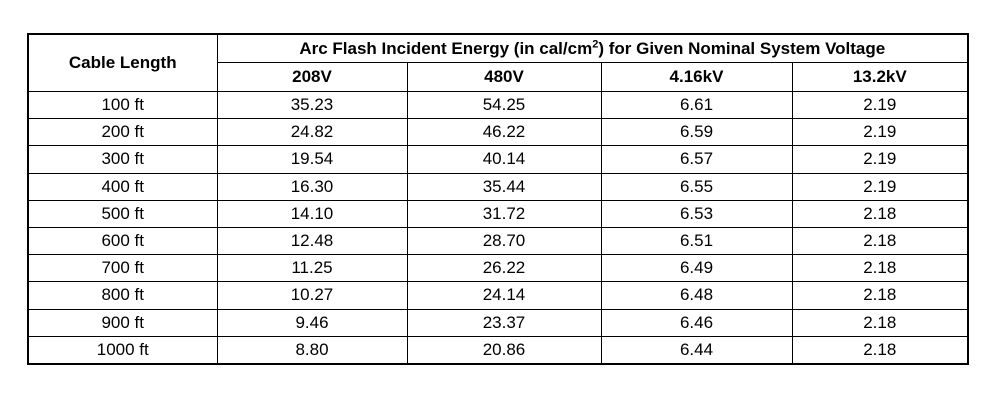  Describe the element at coordinates (504, 350) in the screenshot. I see `energy-cell-480v: 20.86` at that location.